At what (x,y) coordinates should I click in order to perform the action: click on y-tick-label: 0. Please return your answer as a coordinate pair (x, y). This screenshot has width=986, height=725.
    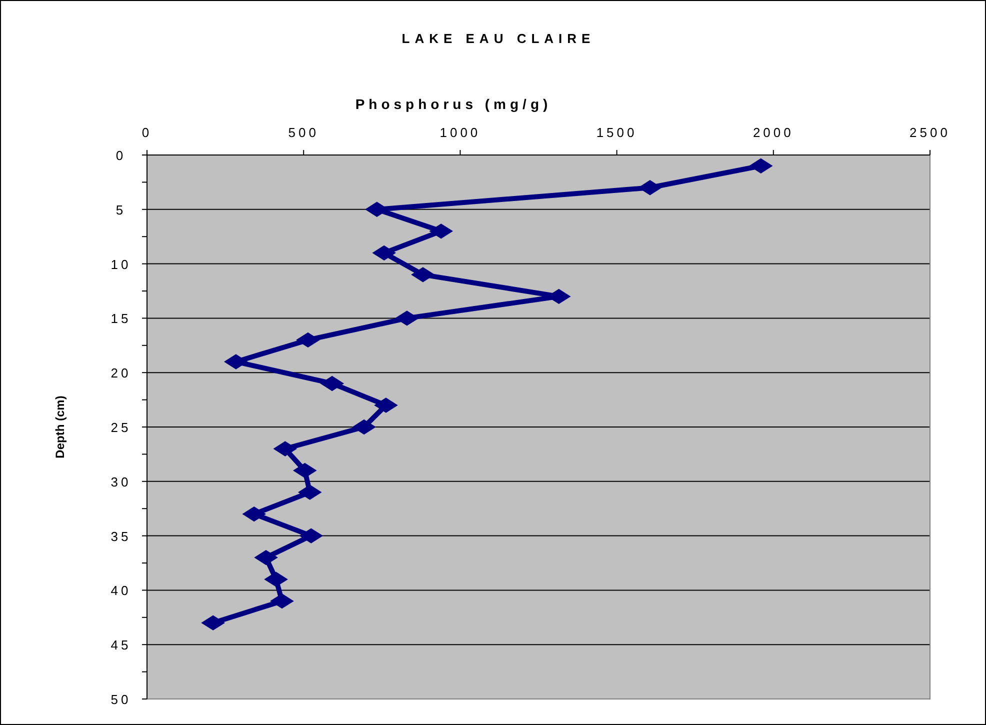
    Looking at the image, I should click on (121, 155).